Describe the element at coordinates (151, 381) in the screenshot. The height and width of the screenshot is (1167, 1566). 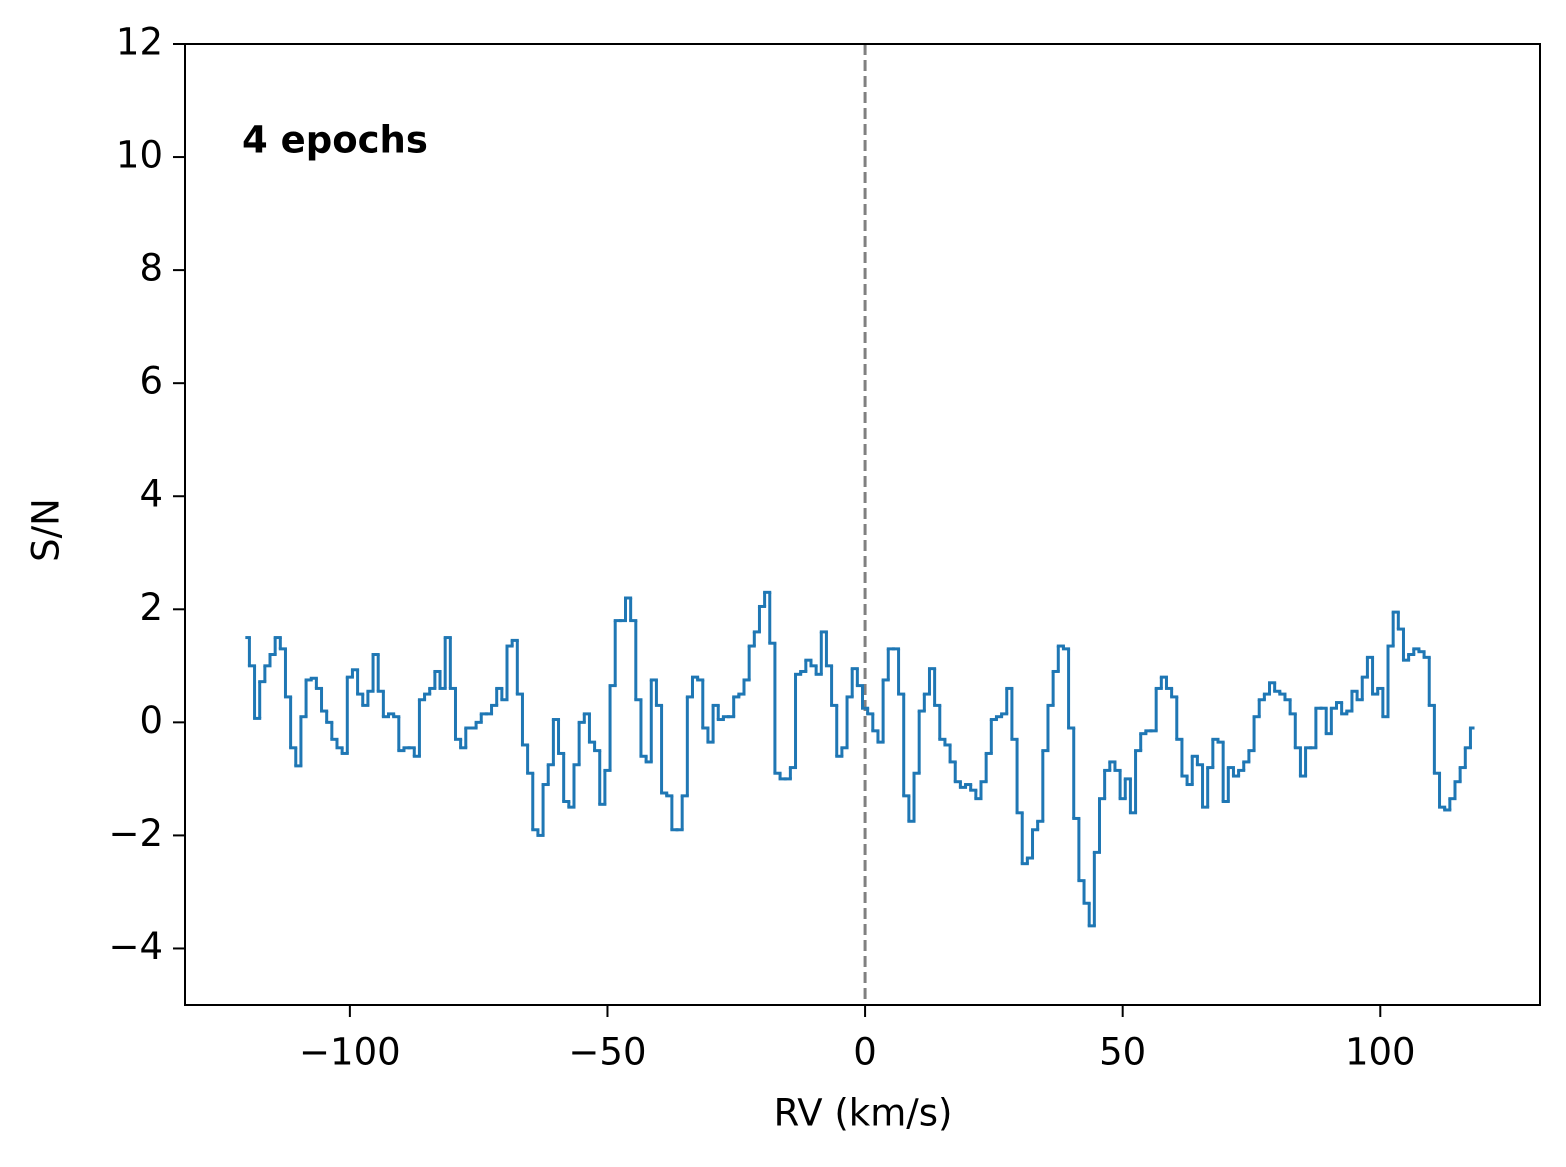
I see `y-tick-label: 6` at that location.